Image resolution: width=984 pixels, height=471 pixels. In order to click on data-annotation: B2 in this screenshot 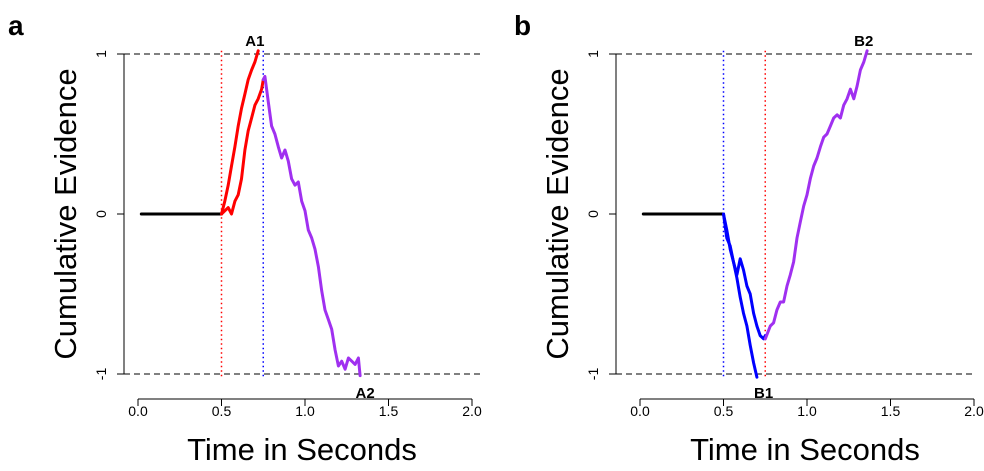, I will do `click(863, 41)`.